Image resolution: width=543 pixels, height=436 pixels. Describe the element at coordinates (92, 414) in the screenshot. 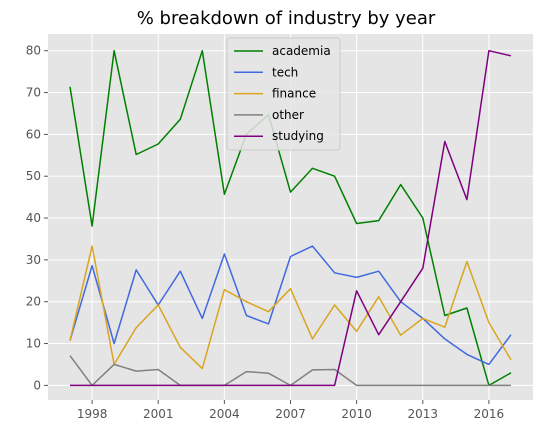

I see `x-tick-label: 1998` at that location.